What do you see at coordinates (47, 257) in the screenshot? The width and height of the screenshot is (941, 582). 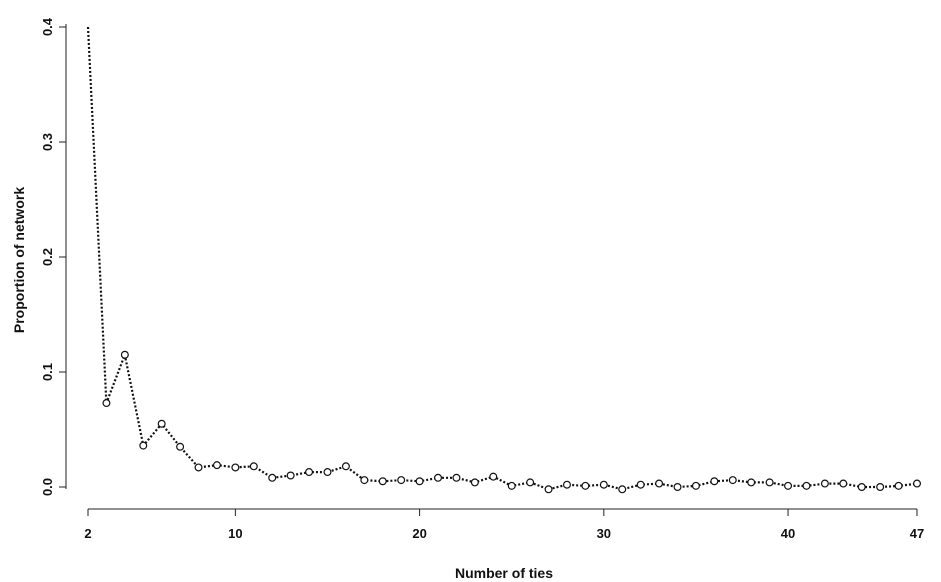 I see `y-tick-label: 0.2` at bounding box center [47, 257].